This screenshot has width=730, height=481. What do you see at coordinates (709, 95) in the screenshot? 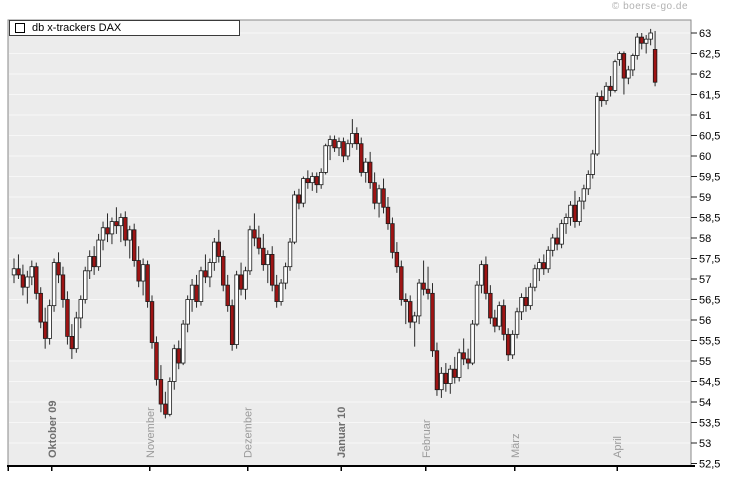
I see `y-axis-label: 61,5` at bounding box center [709, 95].